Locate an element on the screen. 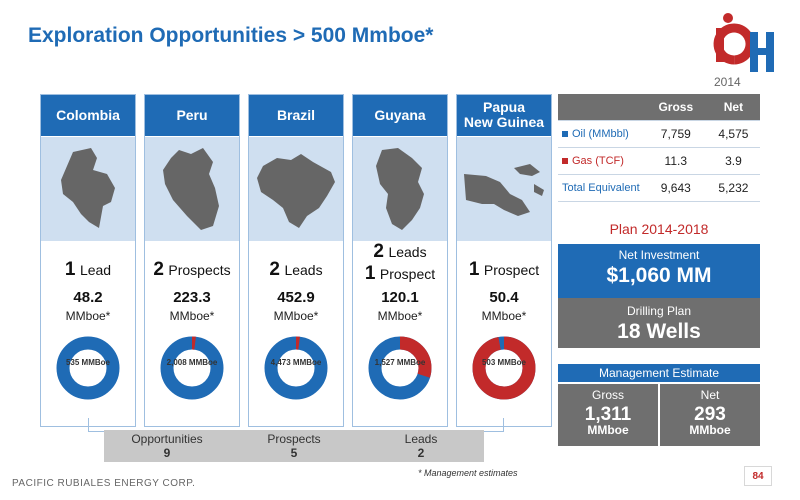  donut-label: 503 MMBoe is located at coordinates (503, 362).